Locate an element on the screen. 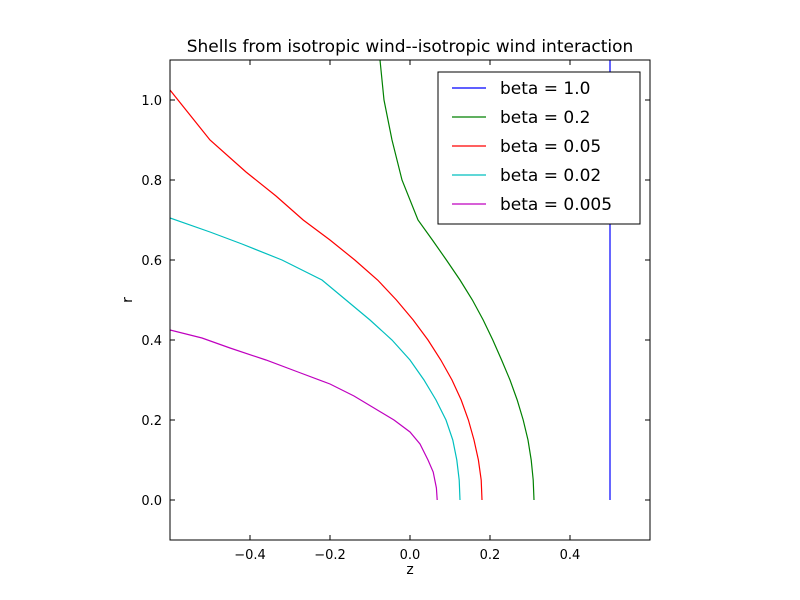 This screenshot has height=600, width=800. x-tick-label: 0.4 is located at coordinates (570, 555).